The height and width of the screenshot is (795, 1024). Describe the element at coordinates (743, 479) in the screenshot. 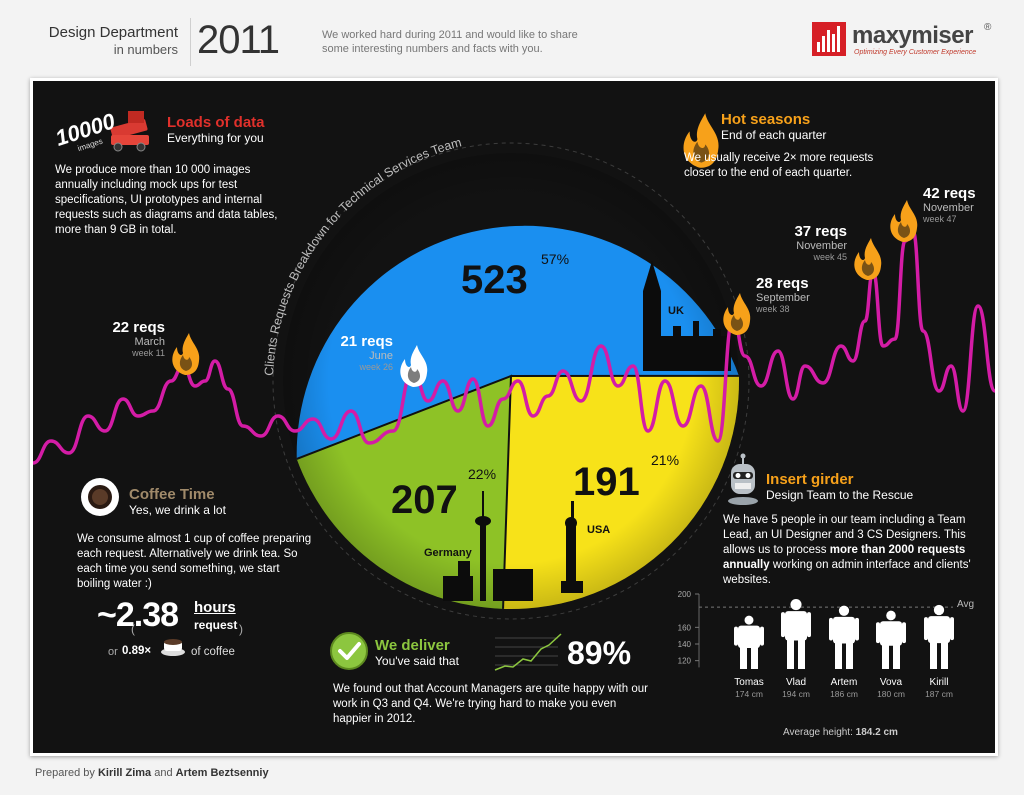

I see `bender-robot-icon` at that location.